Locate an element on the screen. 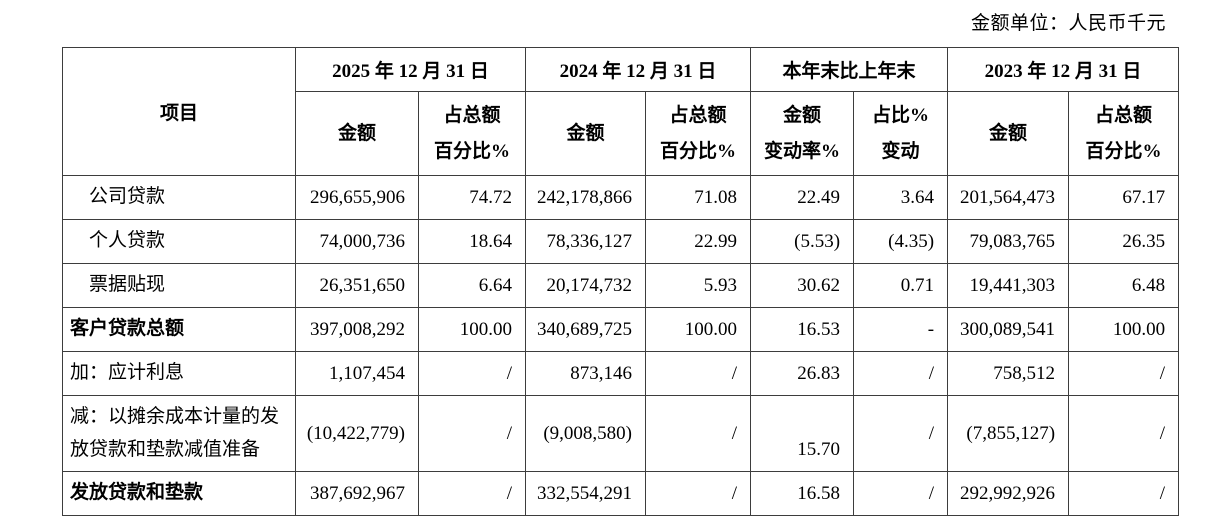  value-cell: (5.53) is located at coordinates (802, 241).